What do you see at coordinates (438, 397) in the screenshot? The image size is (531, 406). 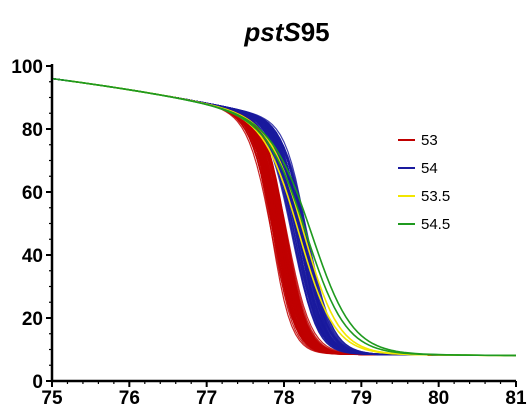 I see `x-tick-label: 80` at bounding box center [438, 397].